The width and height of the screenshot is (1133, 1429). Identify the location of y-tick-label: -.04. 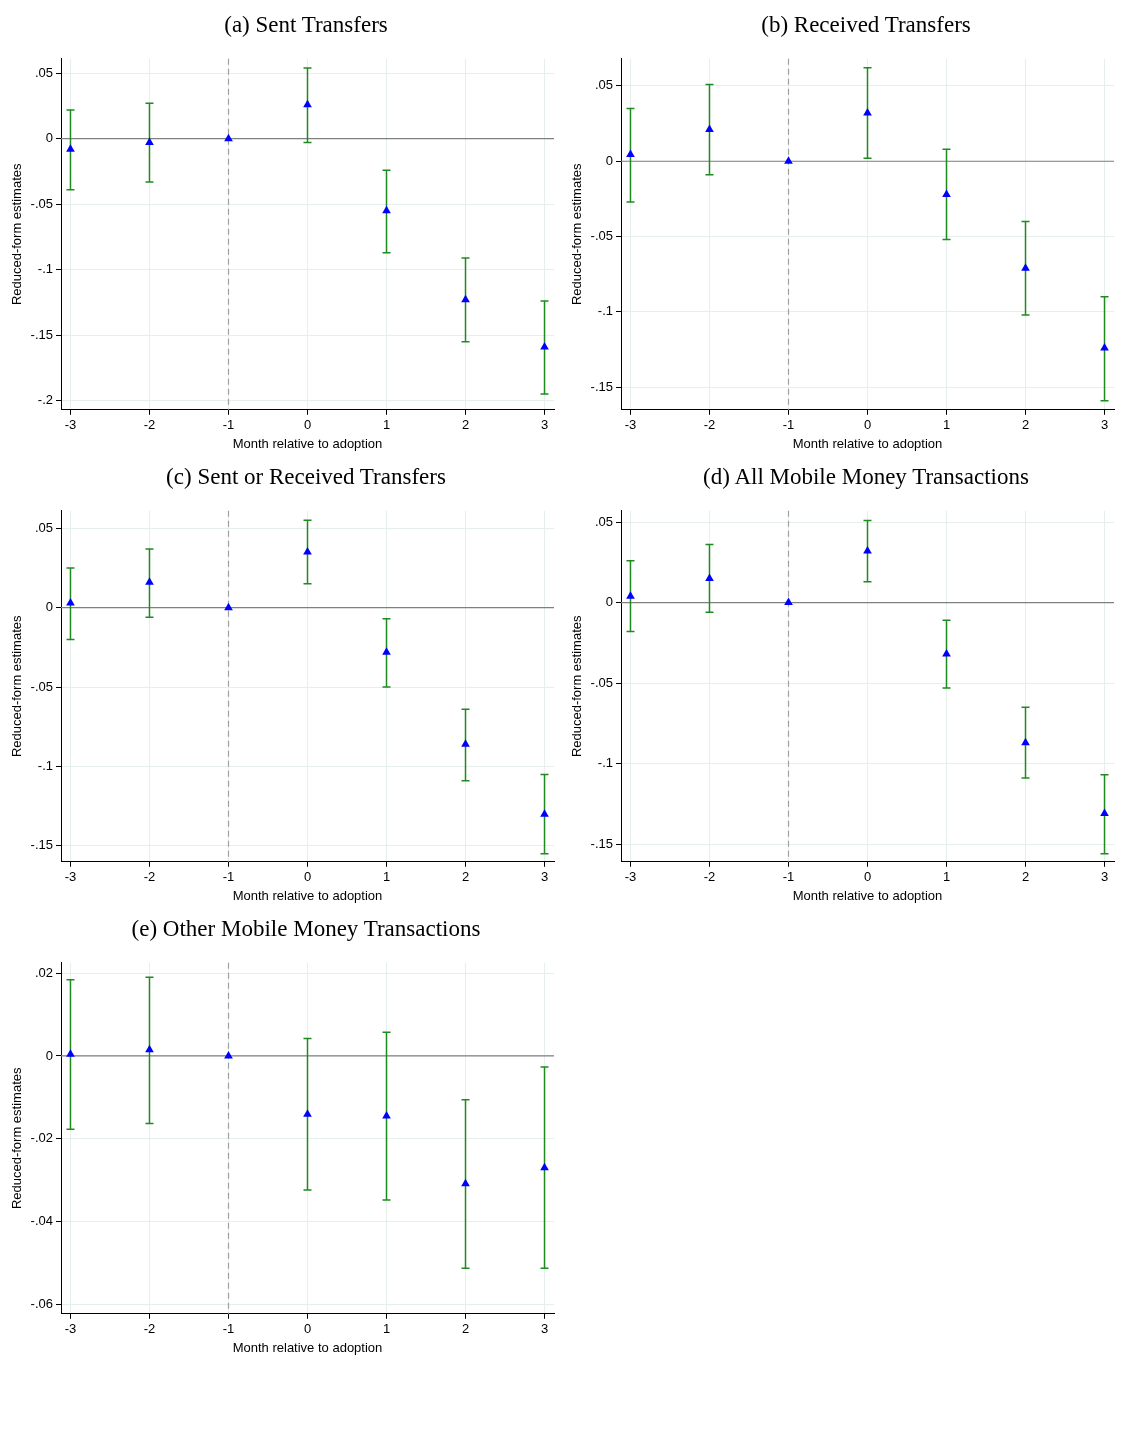
(41, 1221).